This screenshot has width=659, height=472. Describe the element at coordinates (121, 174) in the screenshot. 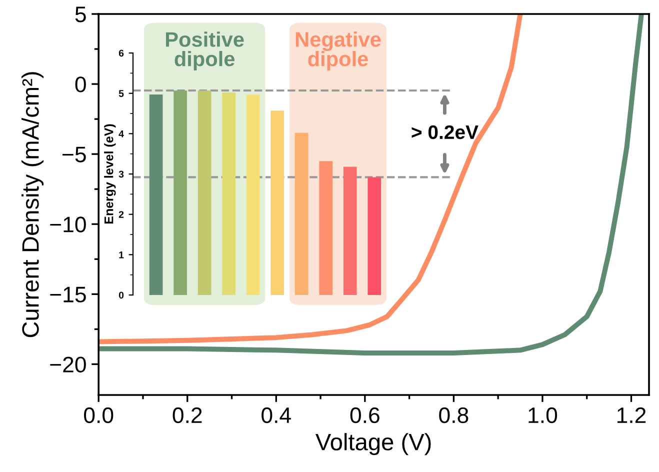

I see `y-tick-label: 3` at that location.